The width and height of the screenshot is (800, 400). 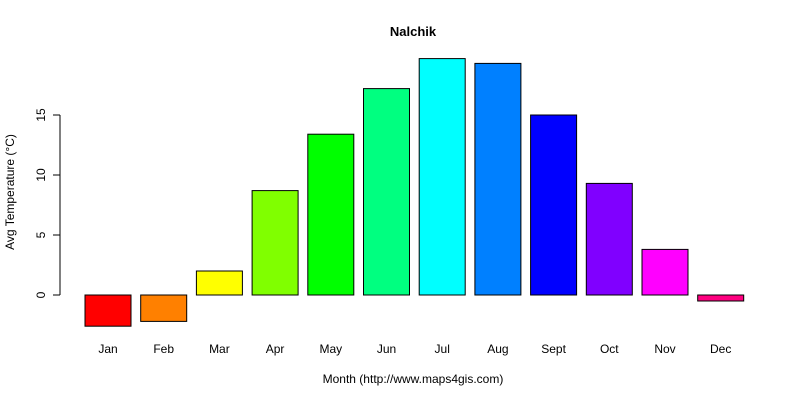 What do you see at coordinates (41, 294) in the screenshot?
I see `y-tick-label: 0` at bounding box center [41, 294].